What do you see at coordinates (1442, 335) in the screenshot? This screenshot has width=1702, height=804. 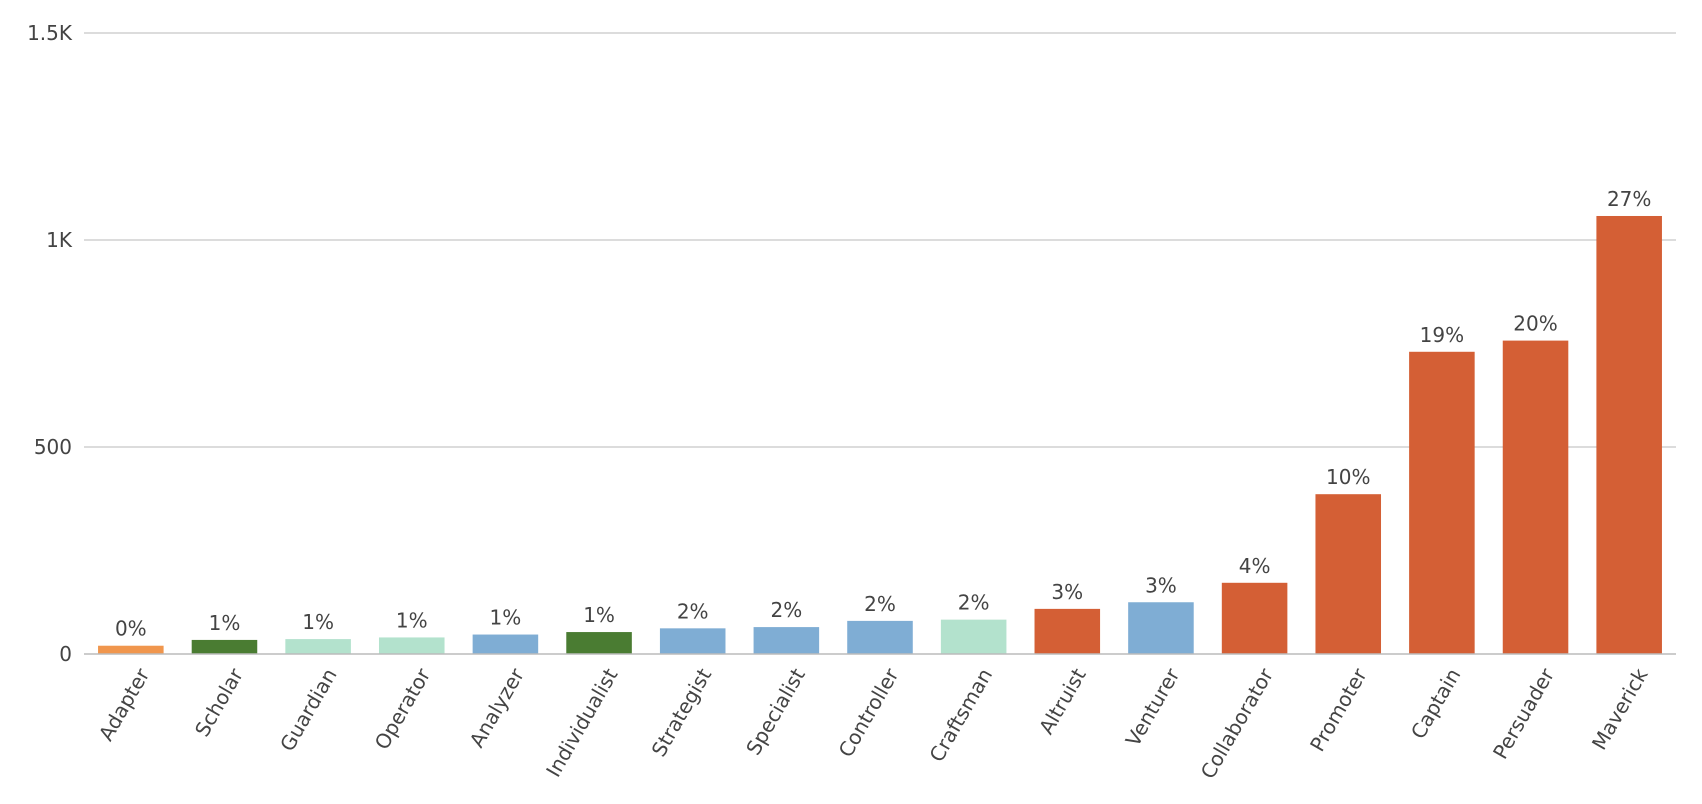 I see `data-label: 19%` at bounding box center [1442, 335].